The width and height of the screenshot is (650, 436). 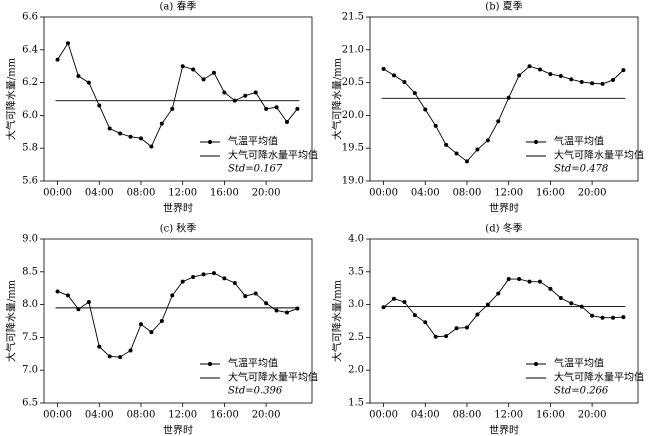 I want to click on y-tick-label: 19.5, so click(x=353, y=148).